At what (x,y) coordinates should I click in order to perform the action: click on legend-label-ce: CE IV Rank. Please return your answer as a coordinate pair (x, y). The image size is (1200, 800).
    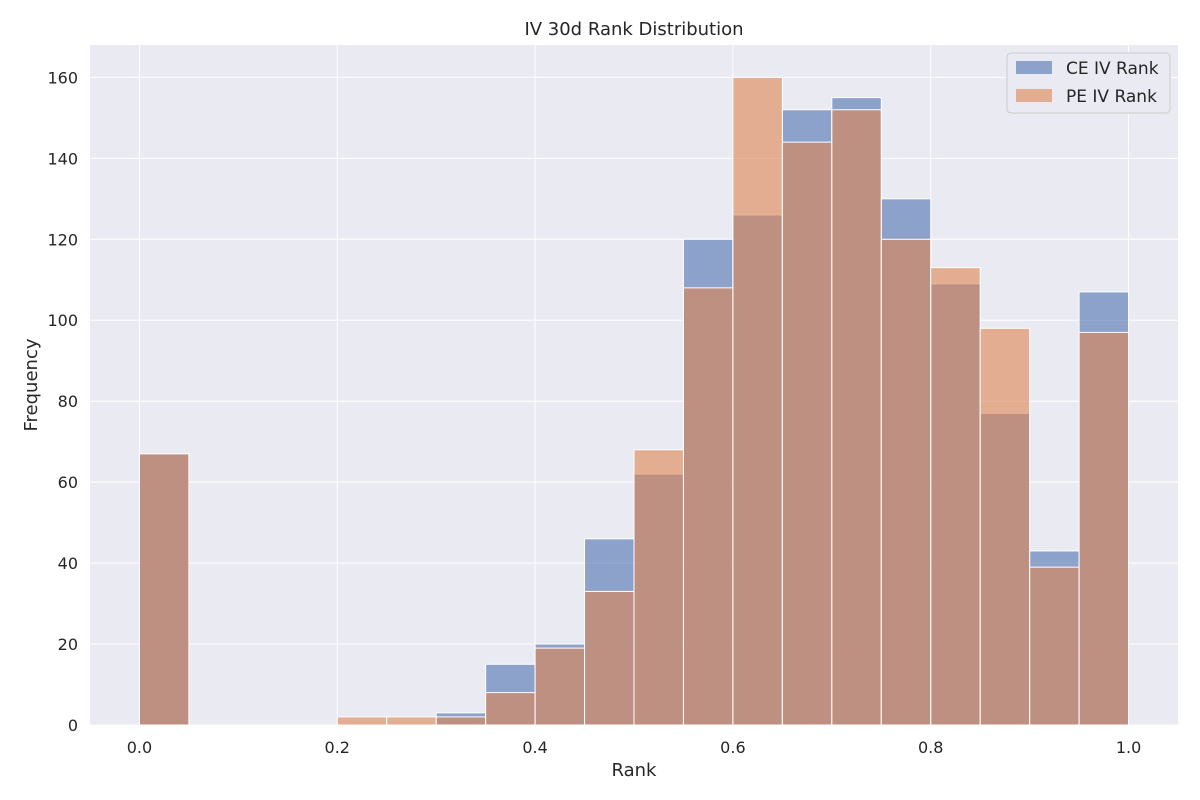
    Looking at the image, I should click on (1112, 69).